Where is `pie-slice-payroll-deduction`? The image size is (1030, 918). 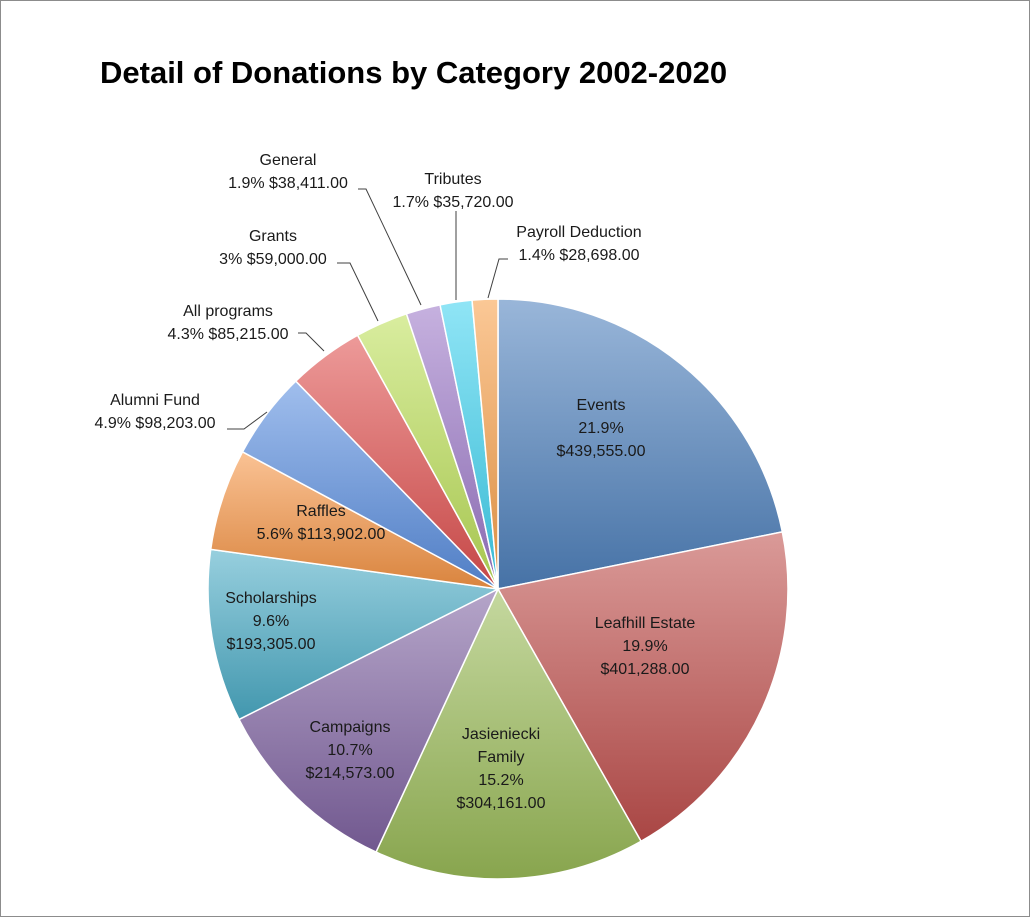
pie-slice-payroll-deduction is located at coordinates (485, 444).